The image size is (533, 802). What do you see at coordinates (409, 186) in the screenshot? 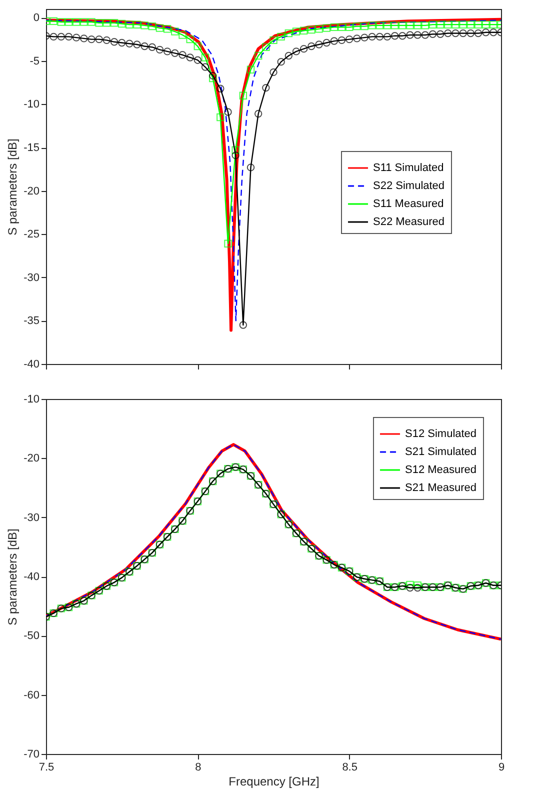
I see `legend-label: S22 Simulated` at bounding box center [409, 186].